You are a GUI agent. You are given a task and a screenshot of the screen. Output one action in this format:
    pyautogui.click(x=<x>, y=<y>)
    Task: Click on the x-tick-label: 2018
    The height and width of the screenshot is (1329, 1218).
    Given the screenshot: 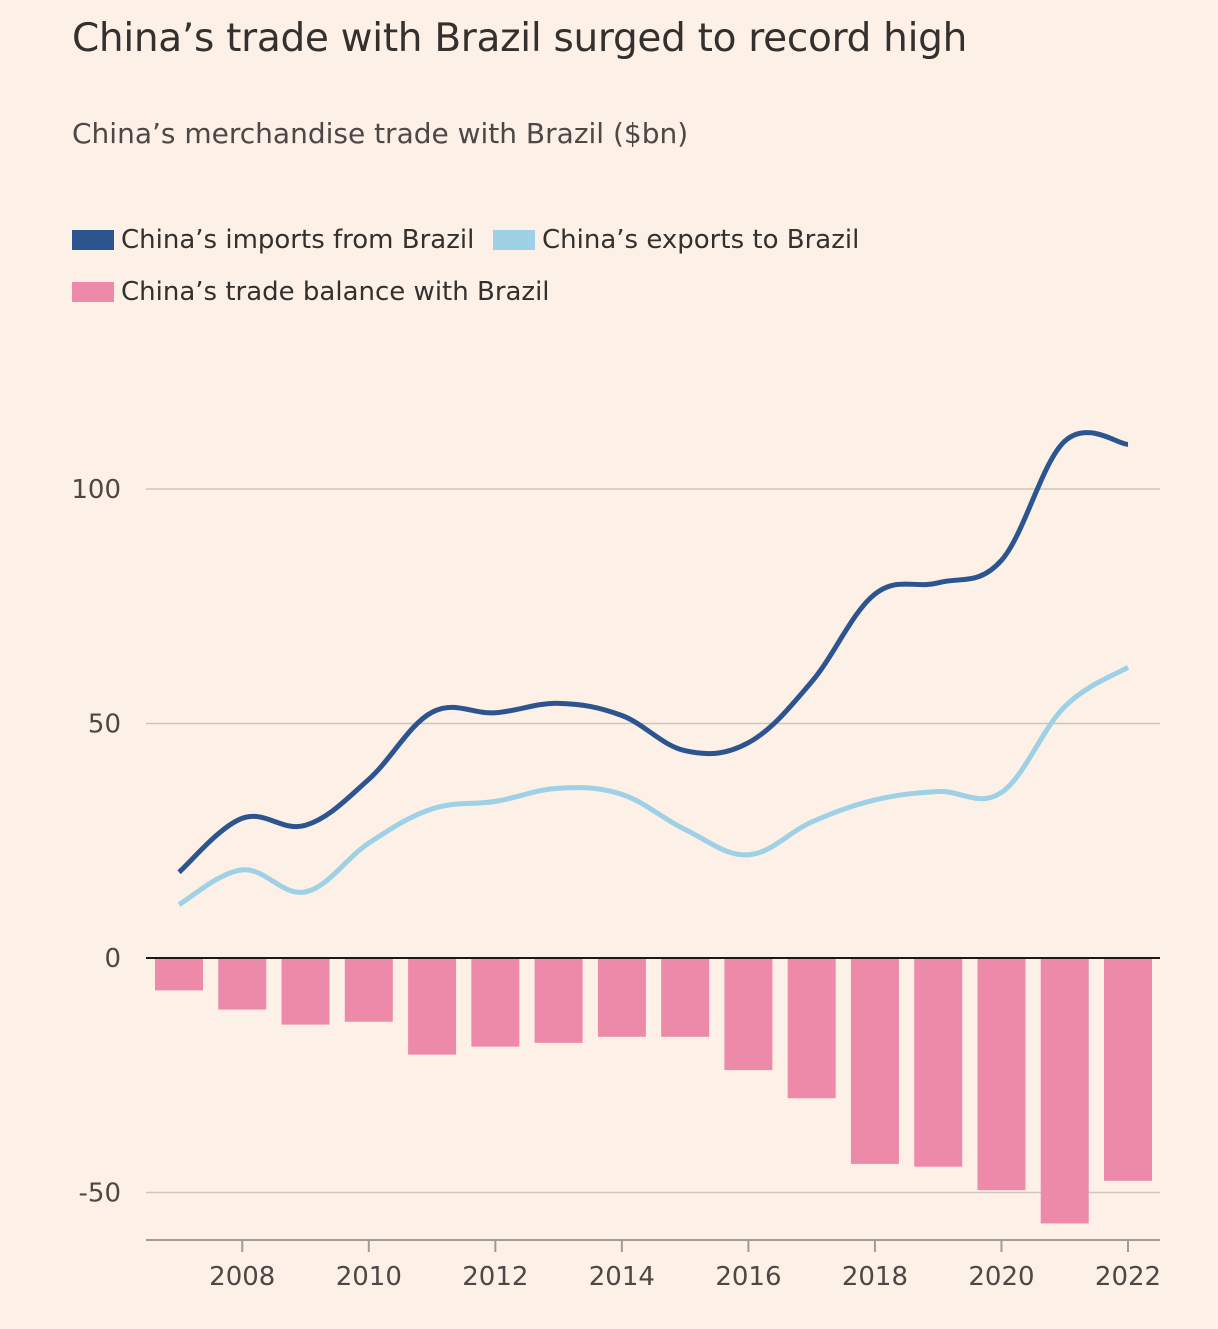 What is the action you would take?
    pyautogui.click(x=875, y=1277)
    